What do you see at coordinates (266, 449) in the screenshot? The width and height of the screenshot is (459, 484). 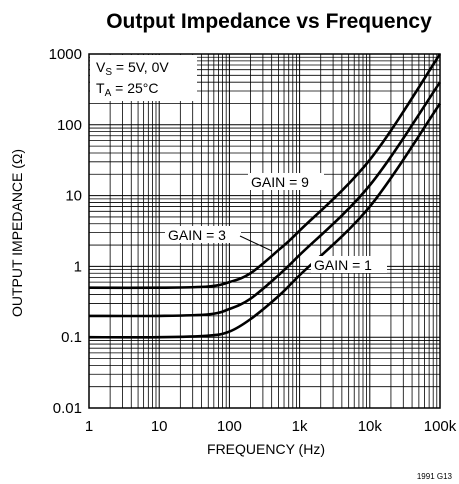 I see `x-axis-label: FREQUENCY (Hz)` at bounding box center [266, 449].